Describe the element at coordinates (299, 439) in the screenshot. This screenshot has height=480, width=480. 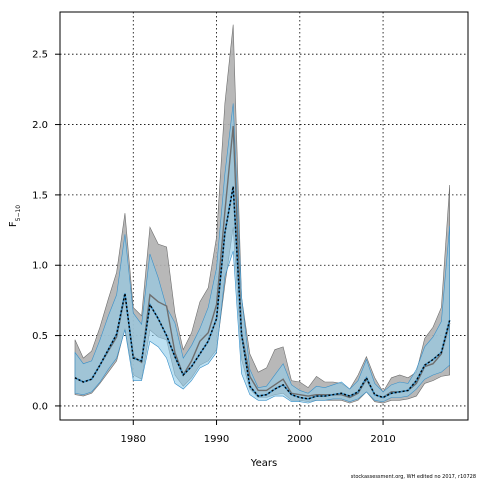
I see `x-tick-label: 2000` at that location.